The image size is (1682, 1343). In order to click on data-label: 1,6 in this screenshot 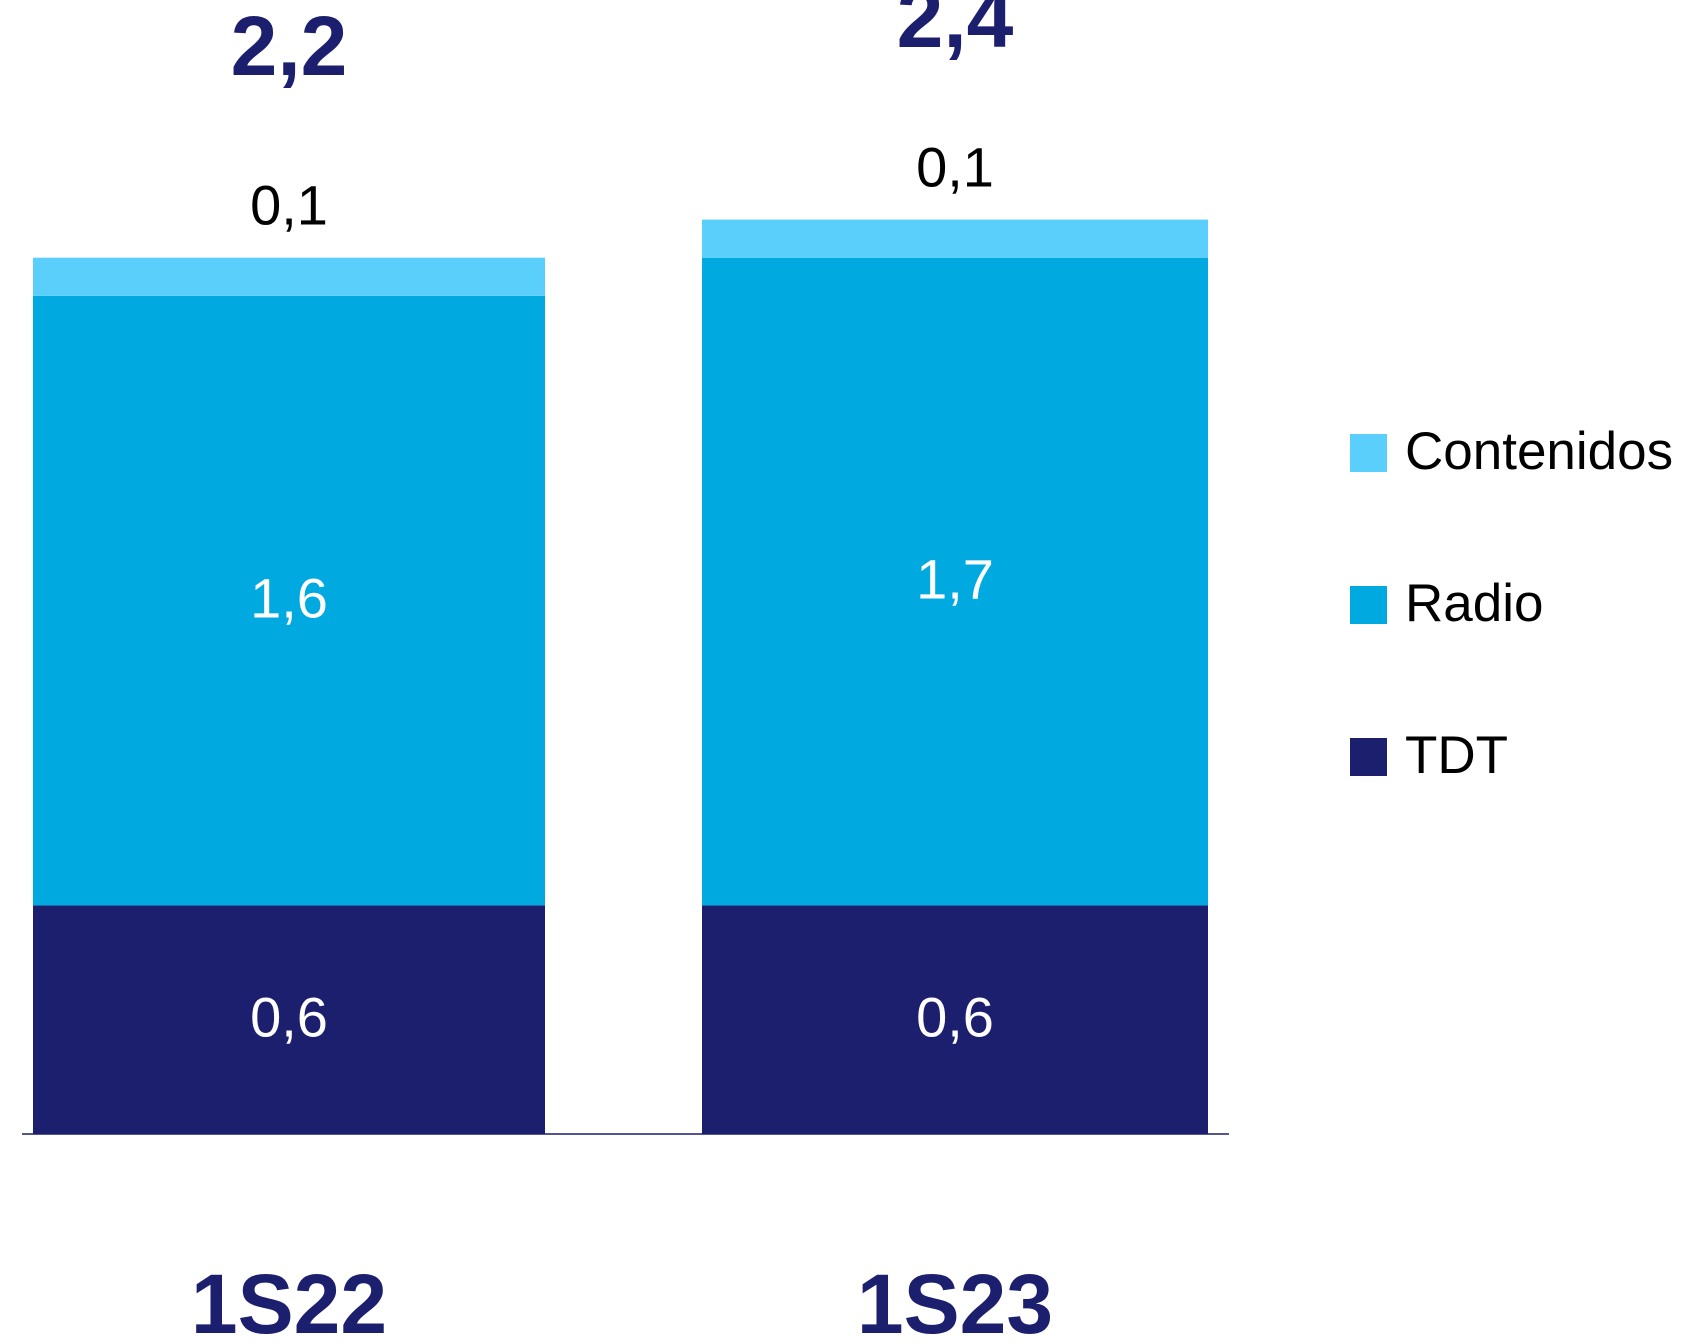, I will do `click(289, 597)`.